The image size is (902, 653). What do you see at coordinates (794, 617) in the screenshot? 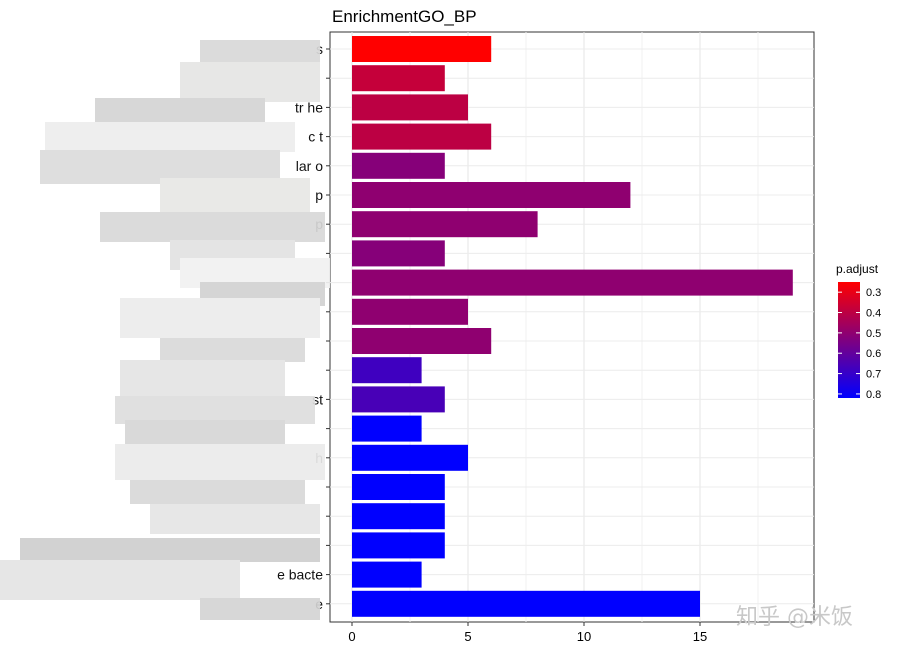
I see `watermark-text: 知乎 @米饭` at bounding box center [794, 617].